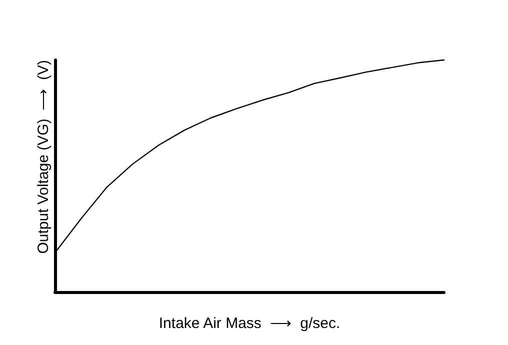 This screenshot has width=508, height=345. What do you see at coordinates (249, 323) in the screenshot?
I see `x-axis-title: Intake Air Mass ⟶ g/sec.` at bounding box center [249, 323].